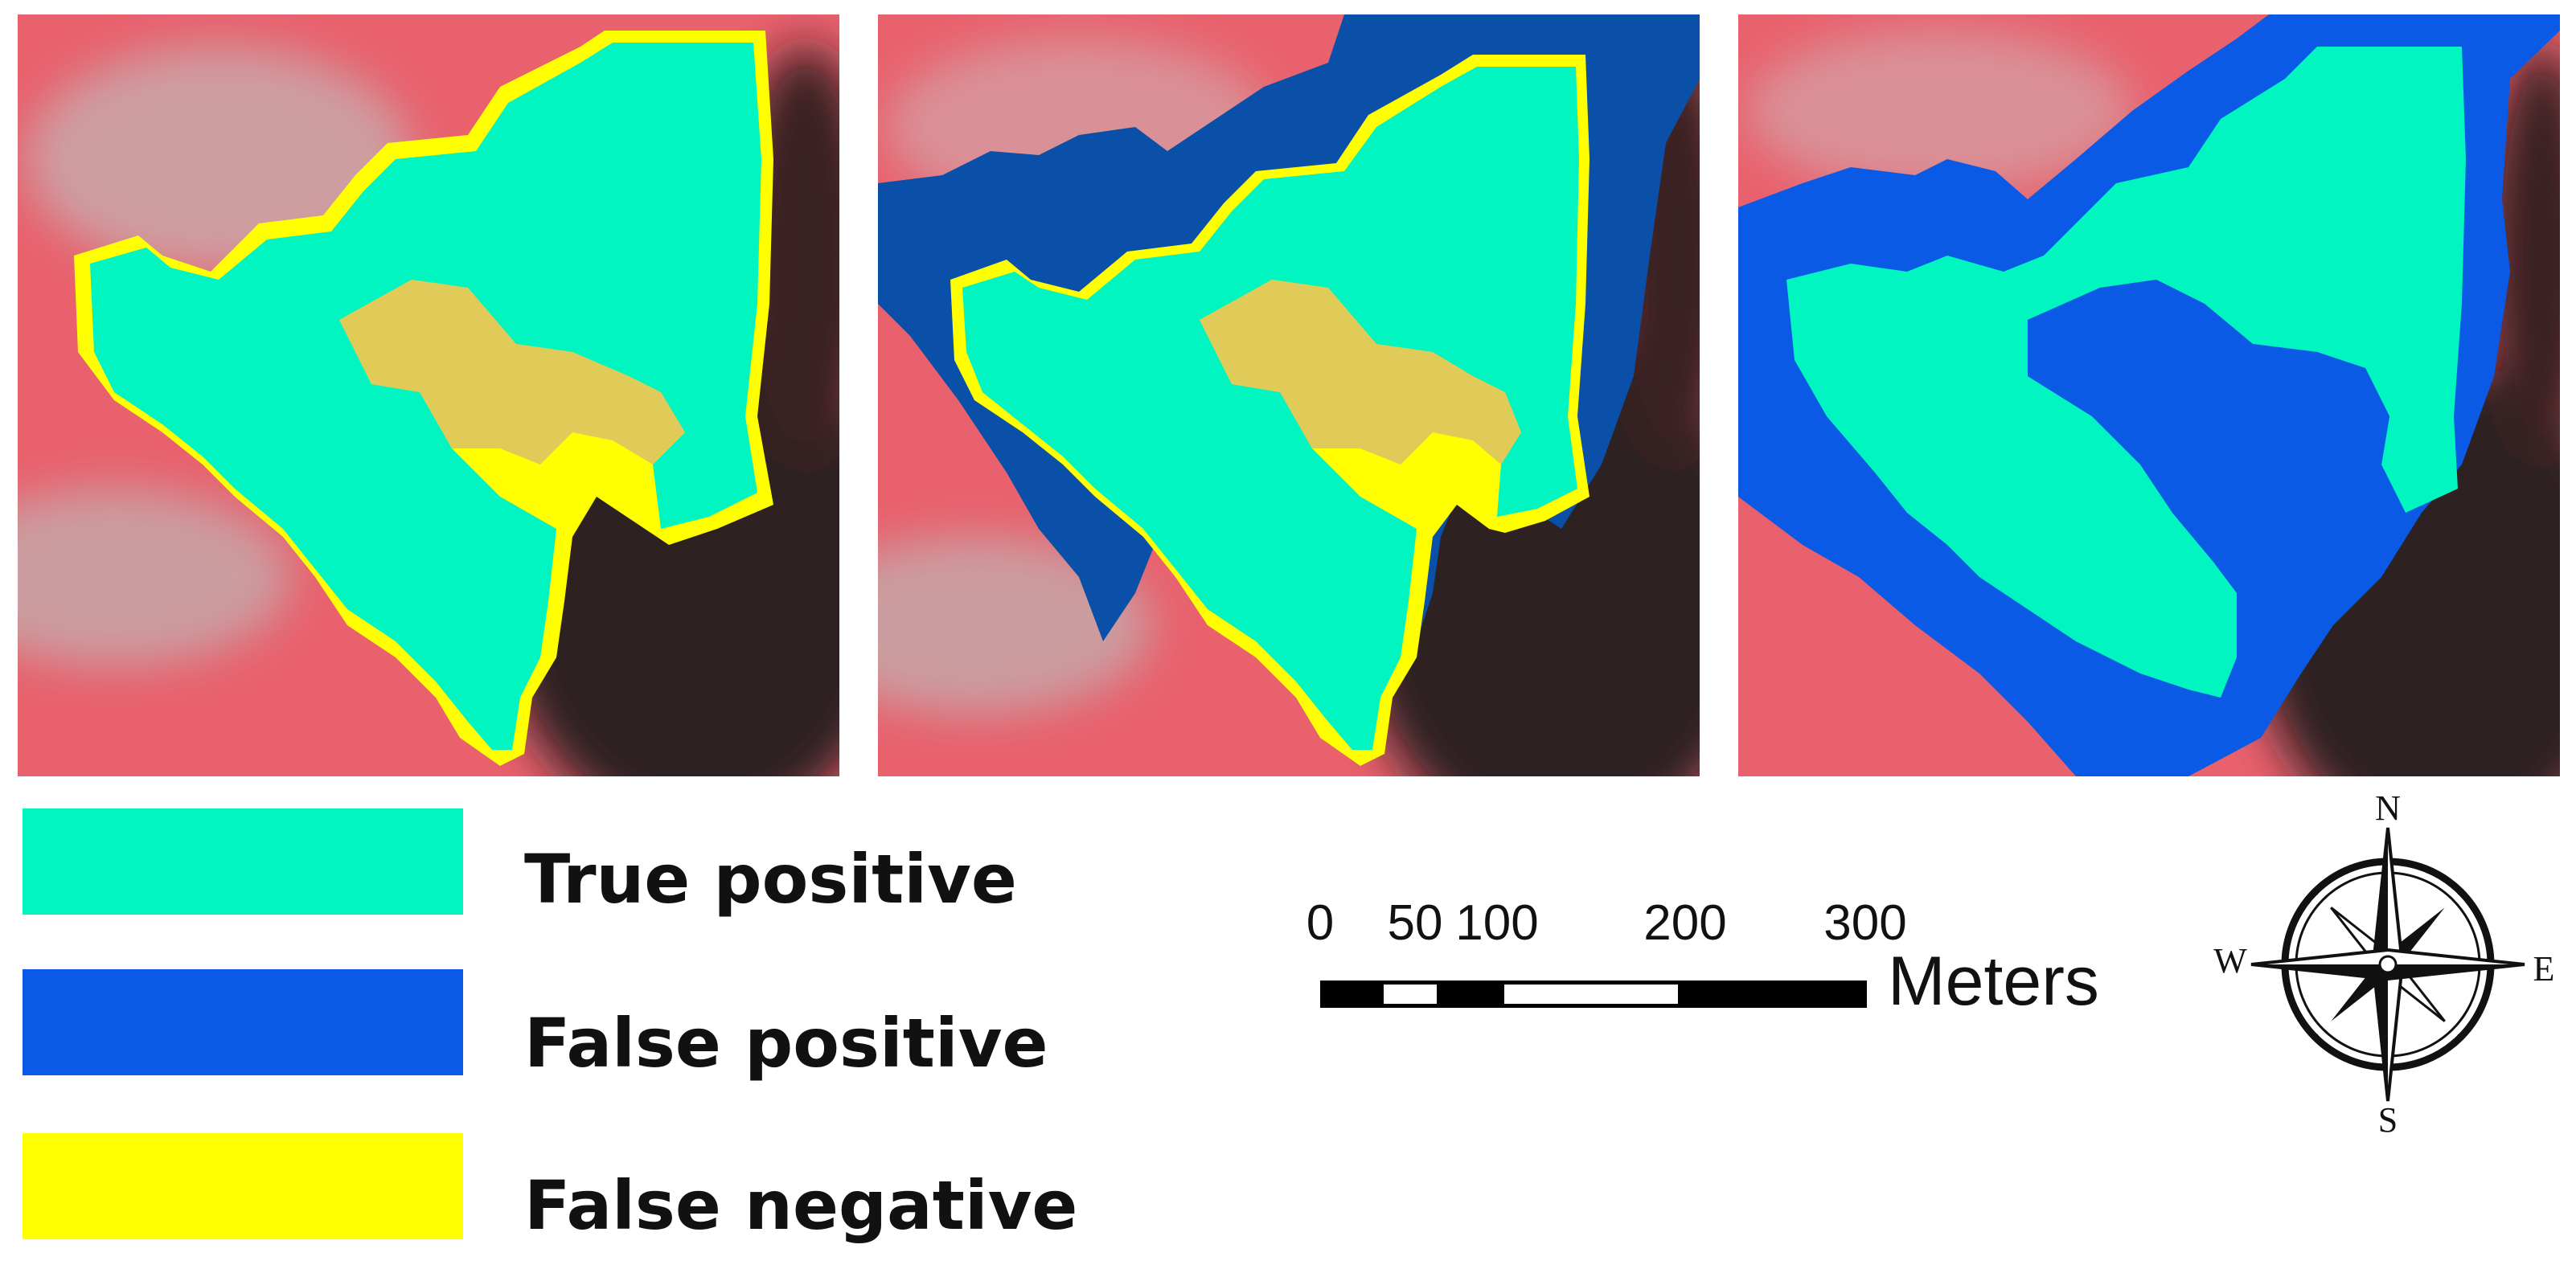 The width and height of the screenshot is (2576, 1265). I want to click on legend-swatch-true-positive, so click(243, 862).